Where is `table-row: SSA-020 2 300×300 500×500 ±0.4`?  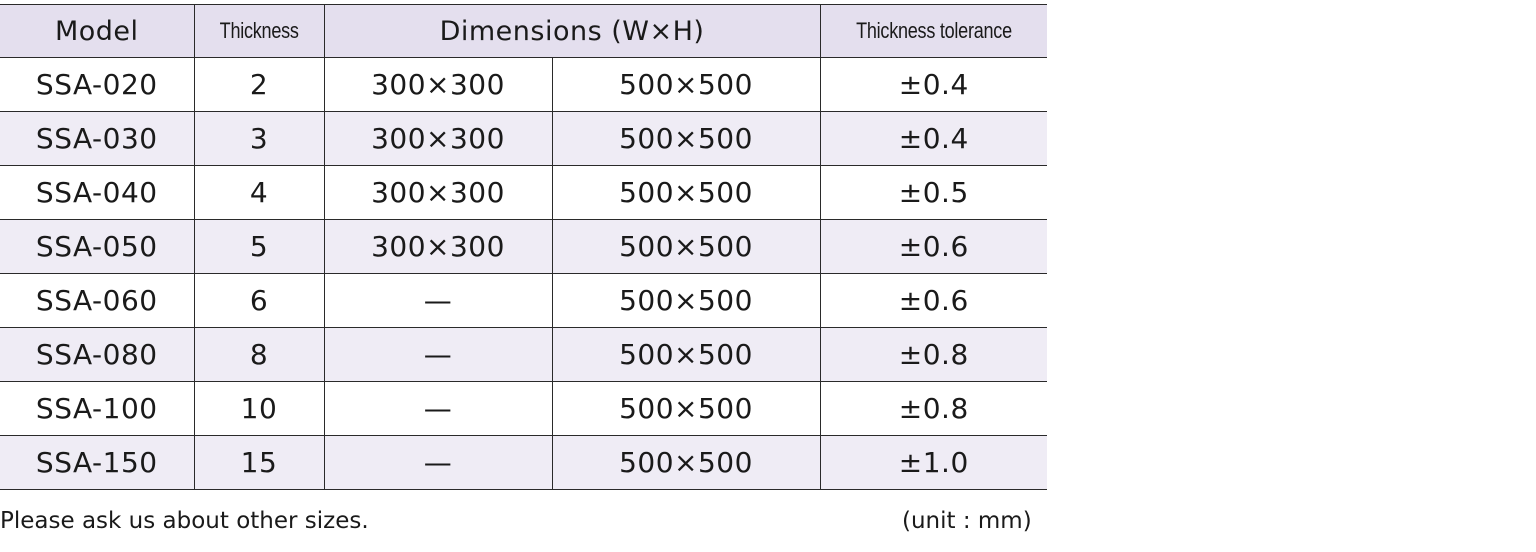
table-row: SSA-020 2 300×300 500×500 ±0.4 is located at coordinates (524, 84).